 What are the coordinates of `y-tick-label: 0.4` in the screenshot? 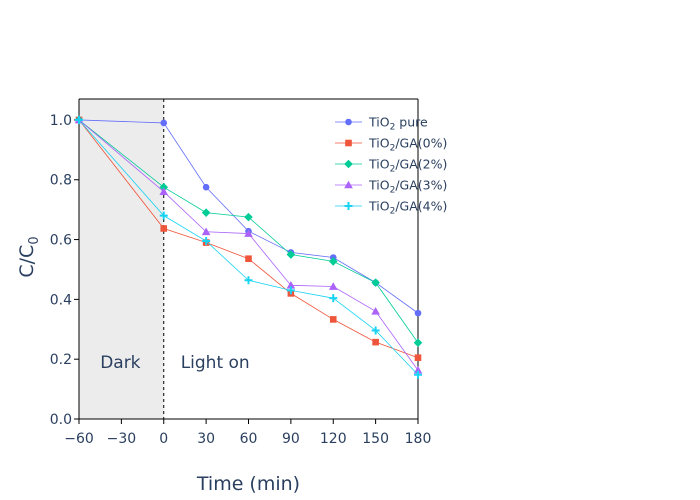 It's located at (61, 300).